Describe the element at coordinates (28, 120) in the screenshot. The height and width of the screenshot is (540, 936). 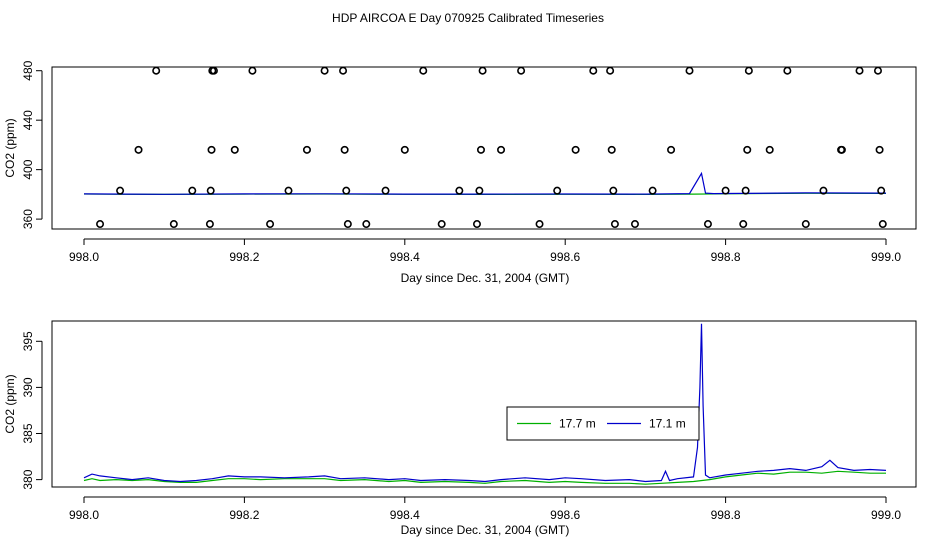
I see `y-tick-label: 440` at that location.